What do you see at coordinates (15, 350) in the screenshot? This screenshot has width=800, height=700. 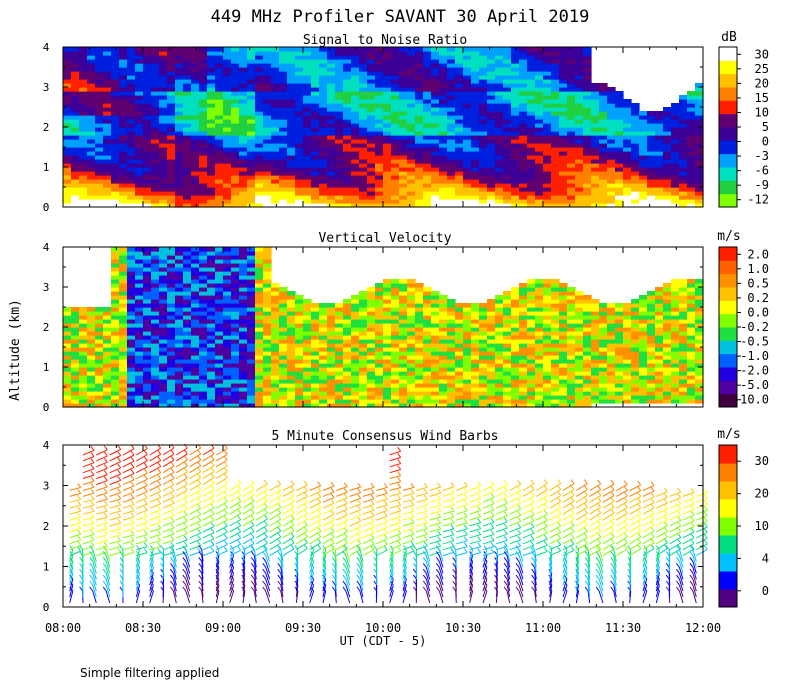 I see `y-axis-label: Altitude (km)` at bounding box center [15, 350].